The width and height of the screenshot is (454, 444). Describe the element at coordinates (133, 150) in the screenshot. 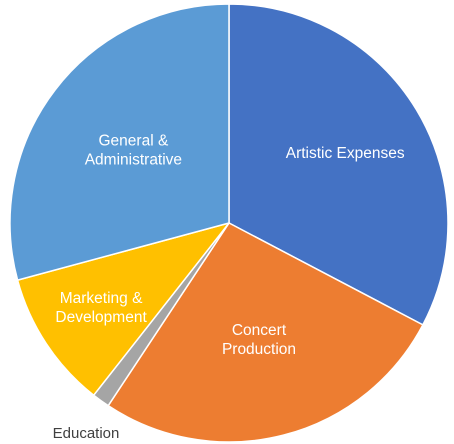

I see `slice-label-general-administrative: General & Administrative` at that location.